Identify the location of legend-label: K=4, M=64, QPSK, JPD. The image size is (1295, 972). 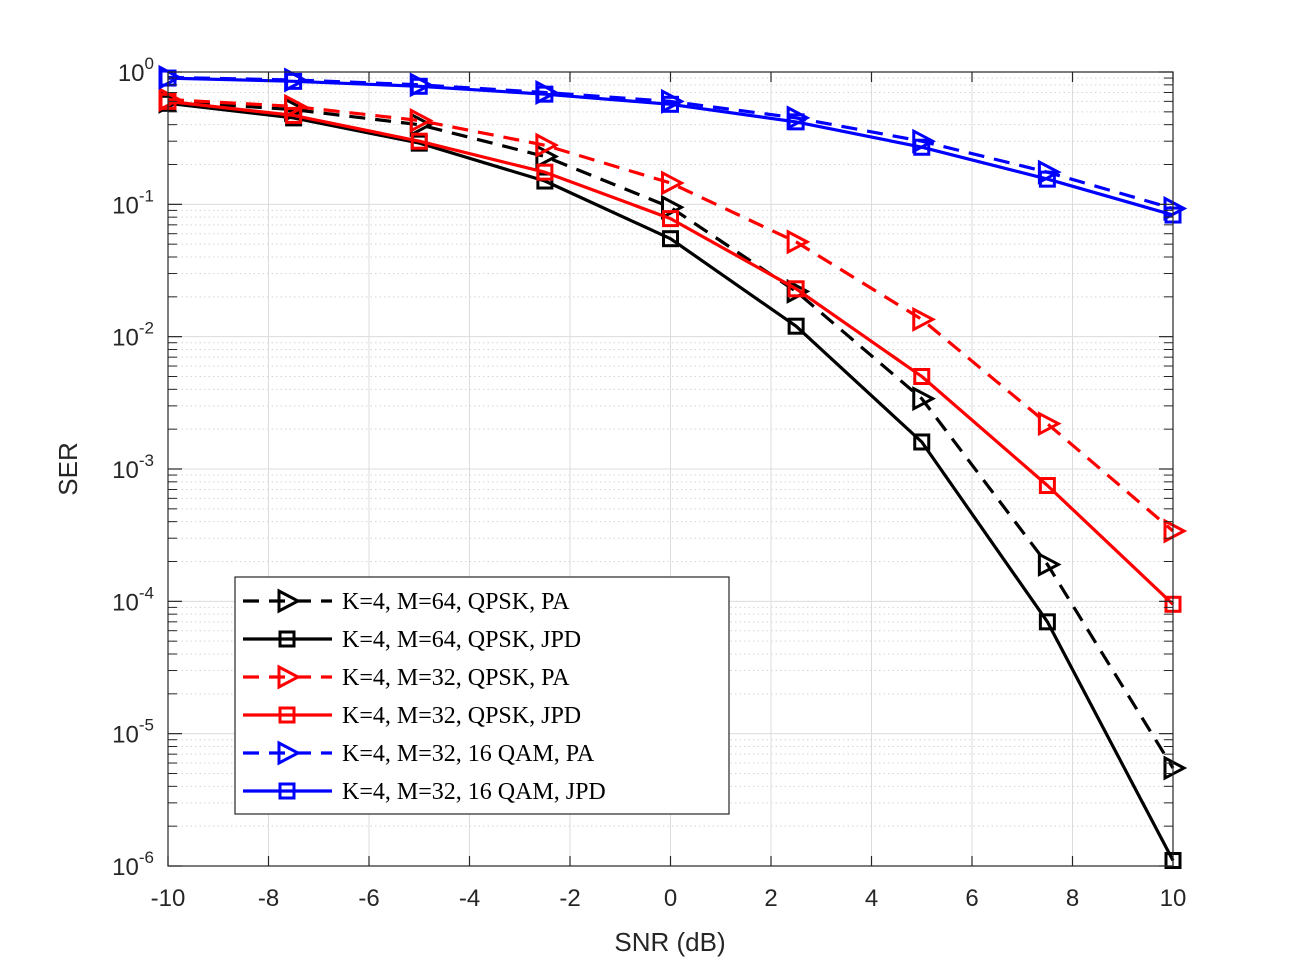
(461, 640).